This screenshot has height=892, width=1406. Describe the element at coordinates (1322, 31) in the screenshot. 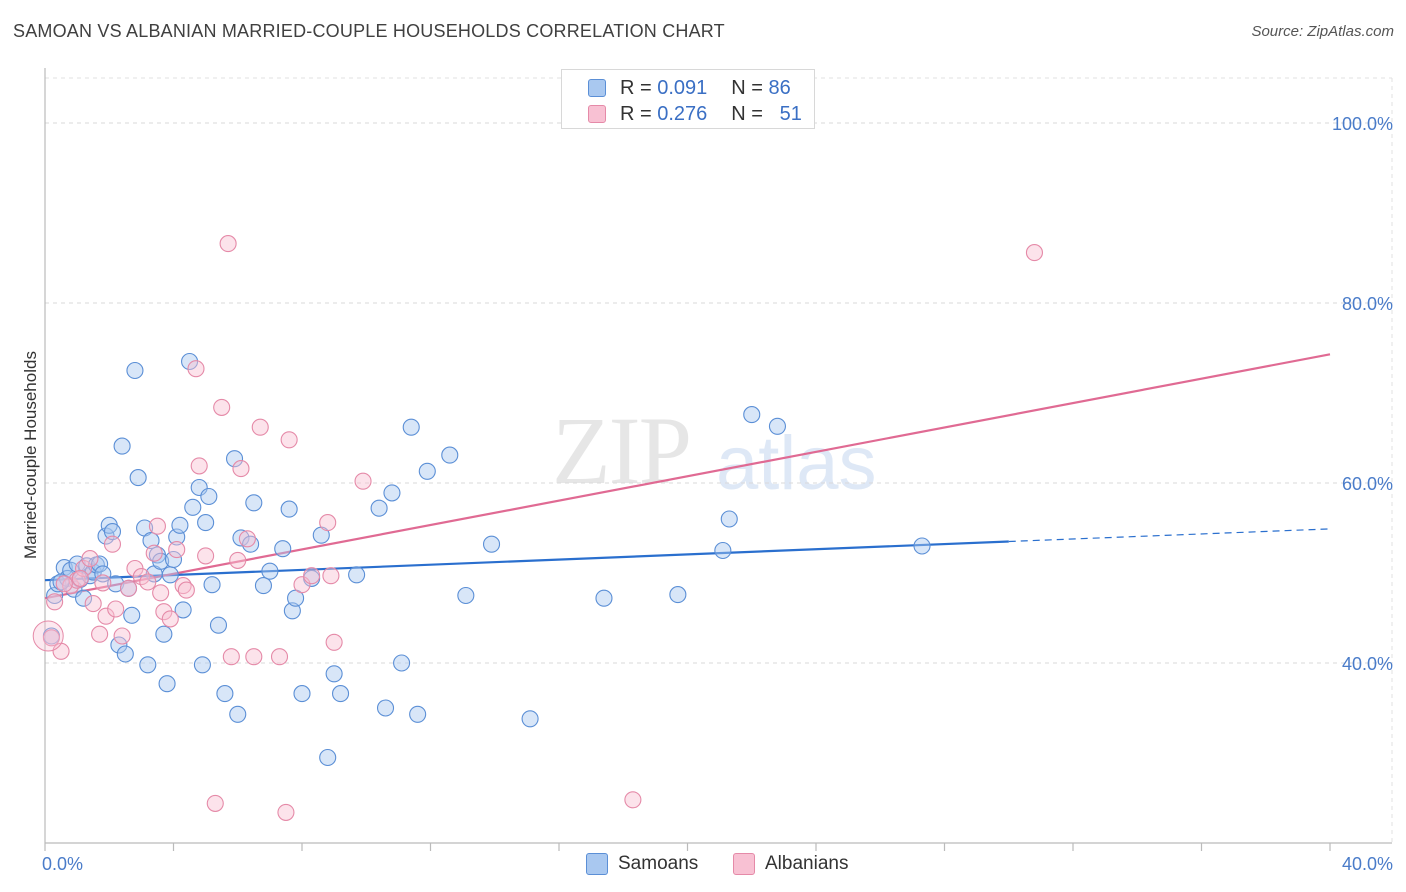

I see `source-label: Source: ZipAtlas.com` at that location.